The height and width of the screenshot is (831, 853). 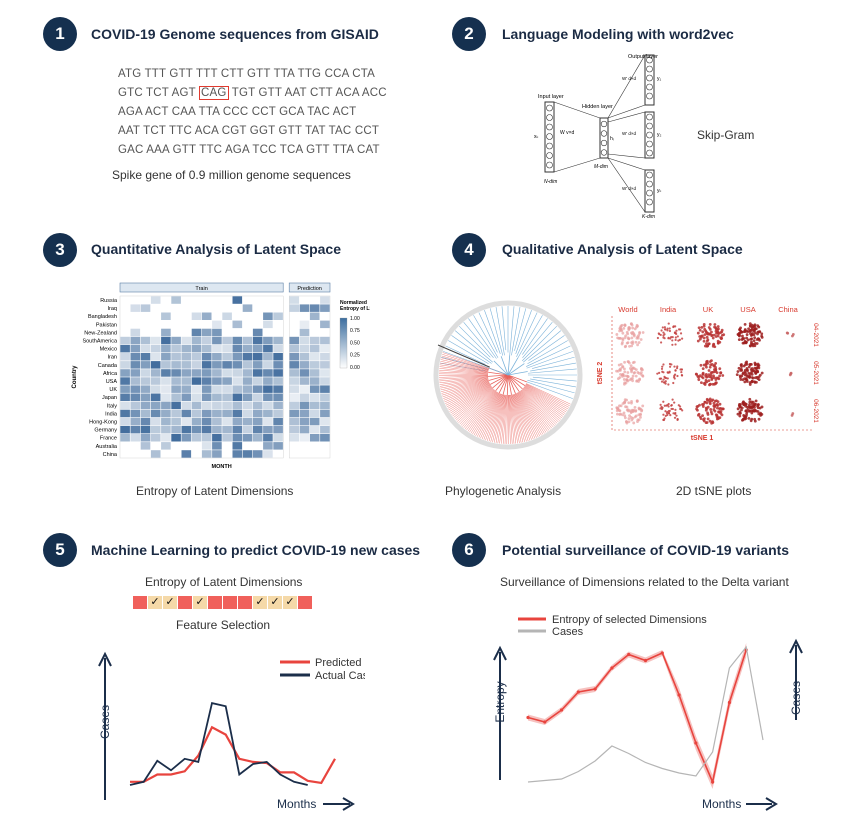 I want to click on panel-title-4: Qualitative Analysis of Latent Space, so click(x=622, y=249).